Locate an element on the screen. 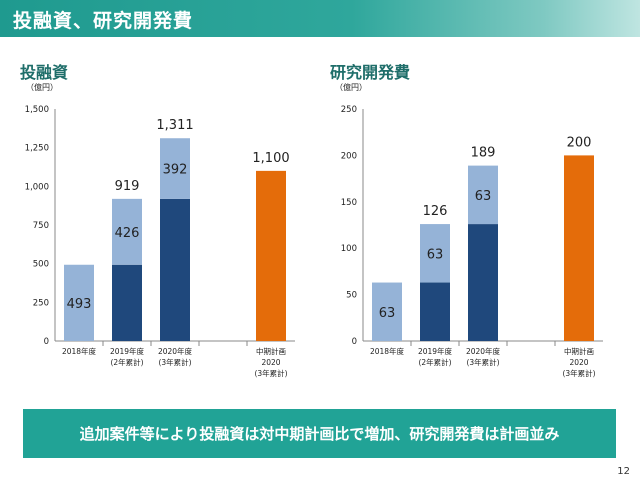 This screenshot has height=480, width=640. rnd-category-label: 2018年度 is located at coordinates (387, 351).